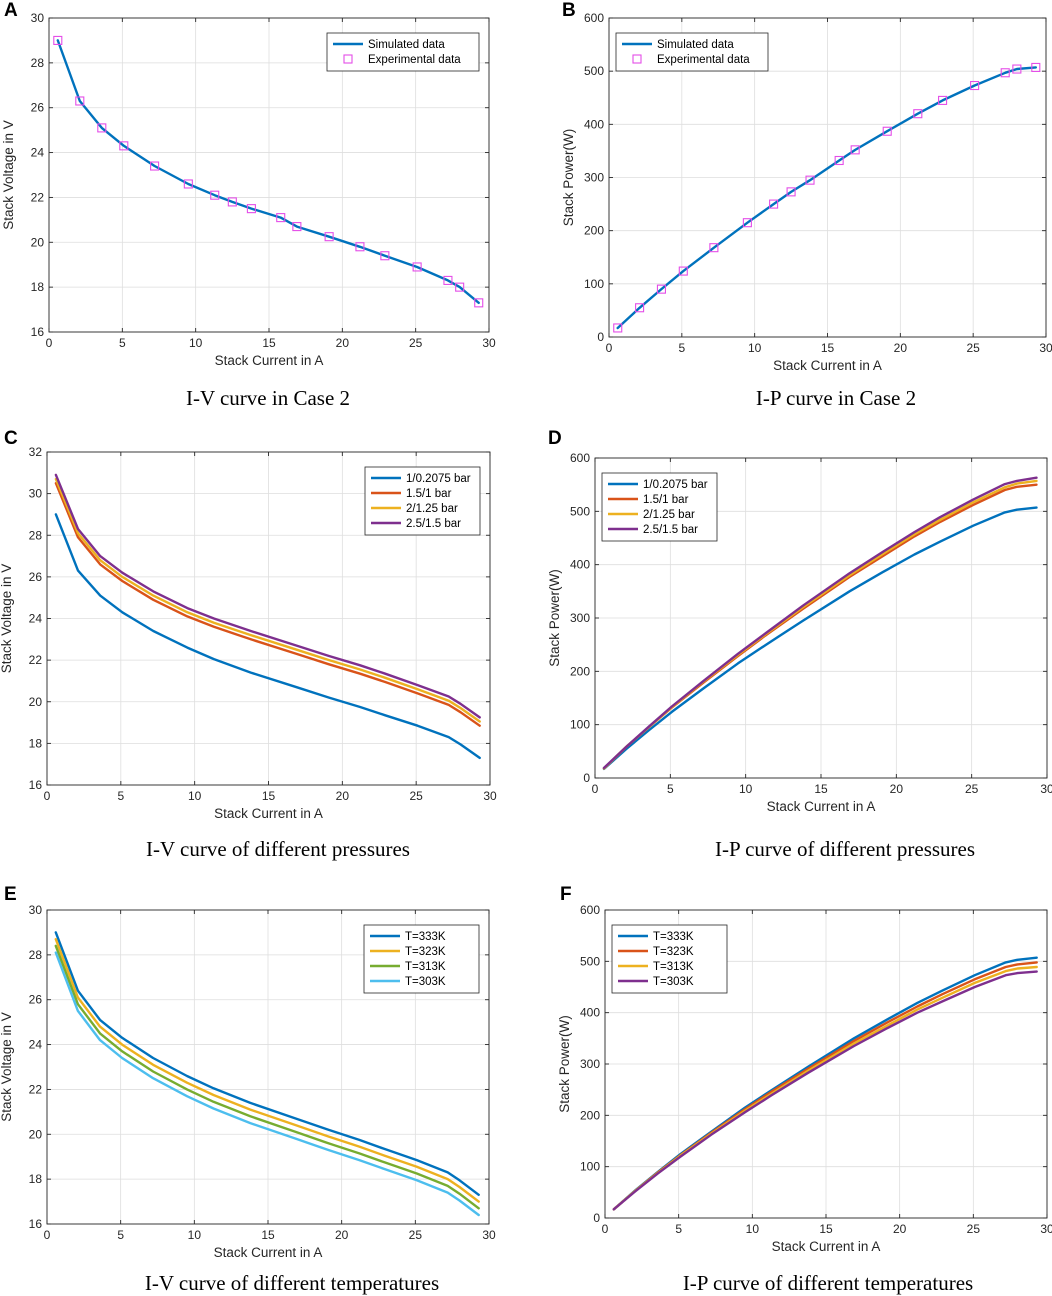 The width and height of the screenshot is (1052, 1296). I want to click on legend: T=333K T=323K T=313K T=303K, so click(669, 959).